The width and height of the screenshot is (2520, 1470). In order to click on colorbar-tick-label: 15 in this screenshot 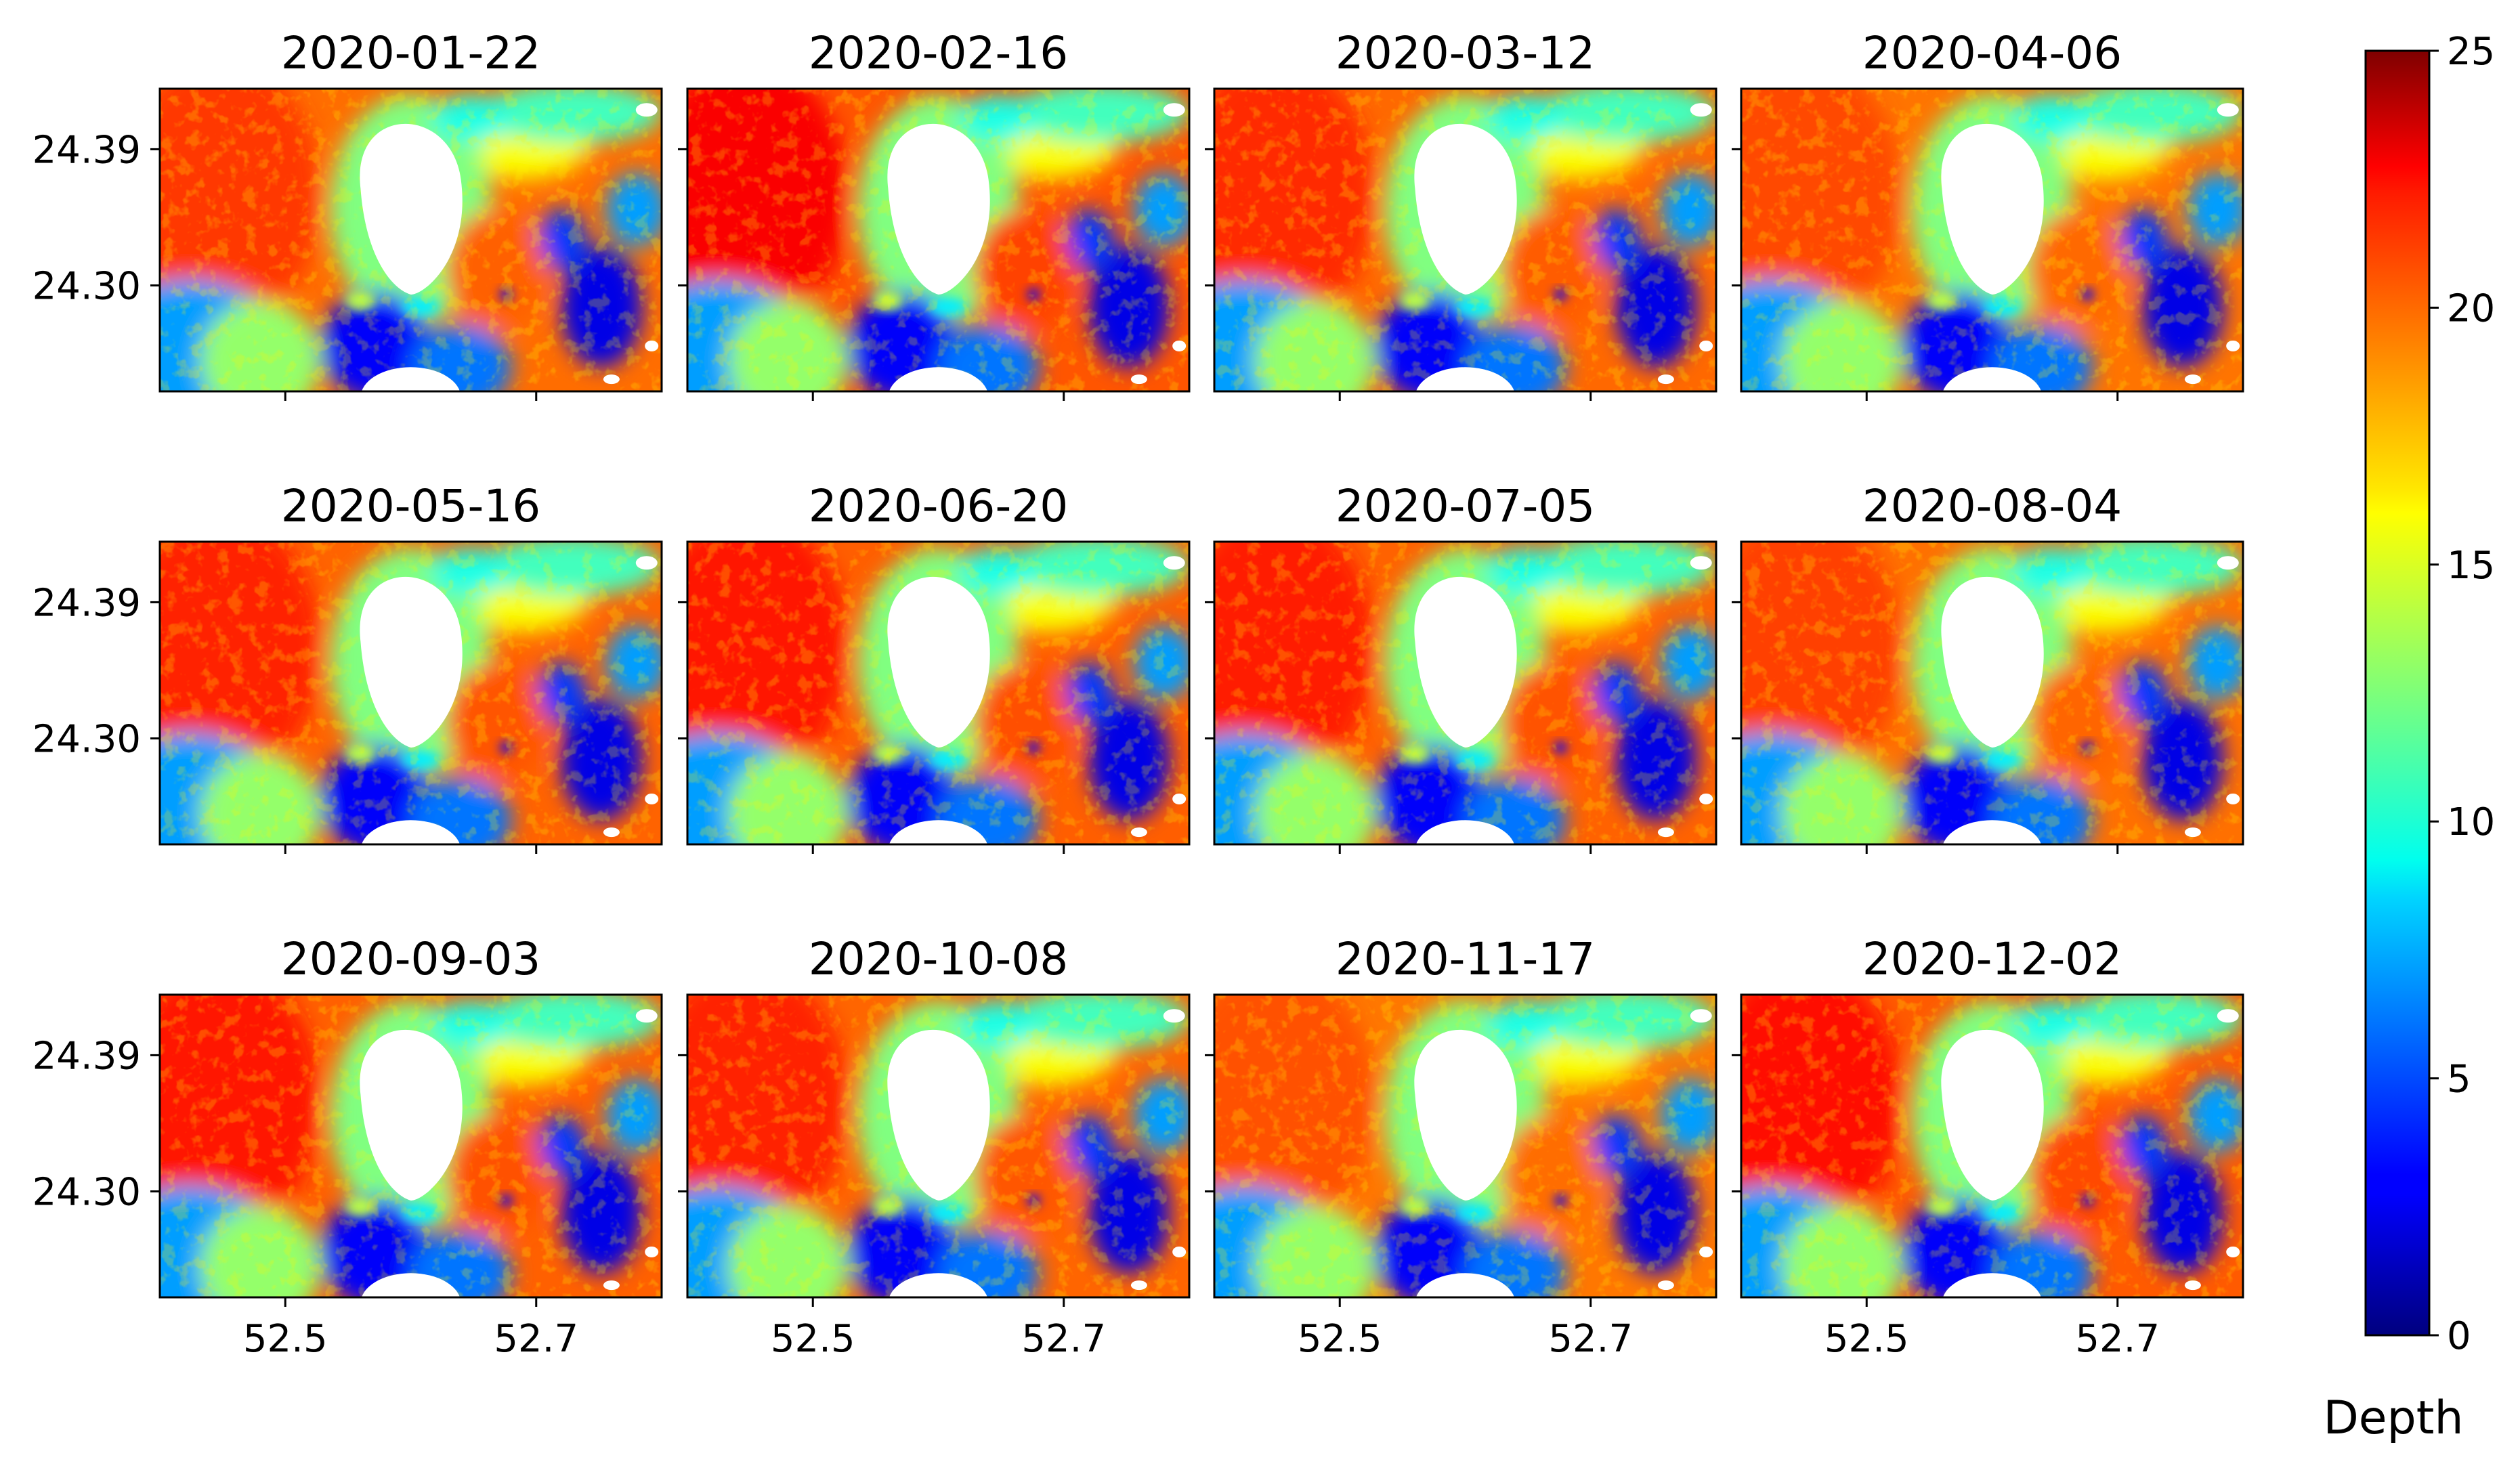, I will do `click(2471, 566)`.